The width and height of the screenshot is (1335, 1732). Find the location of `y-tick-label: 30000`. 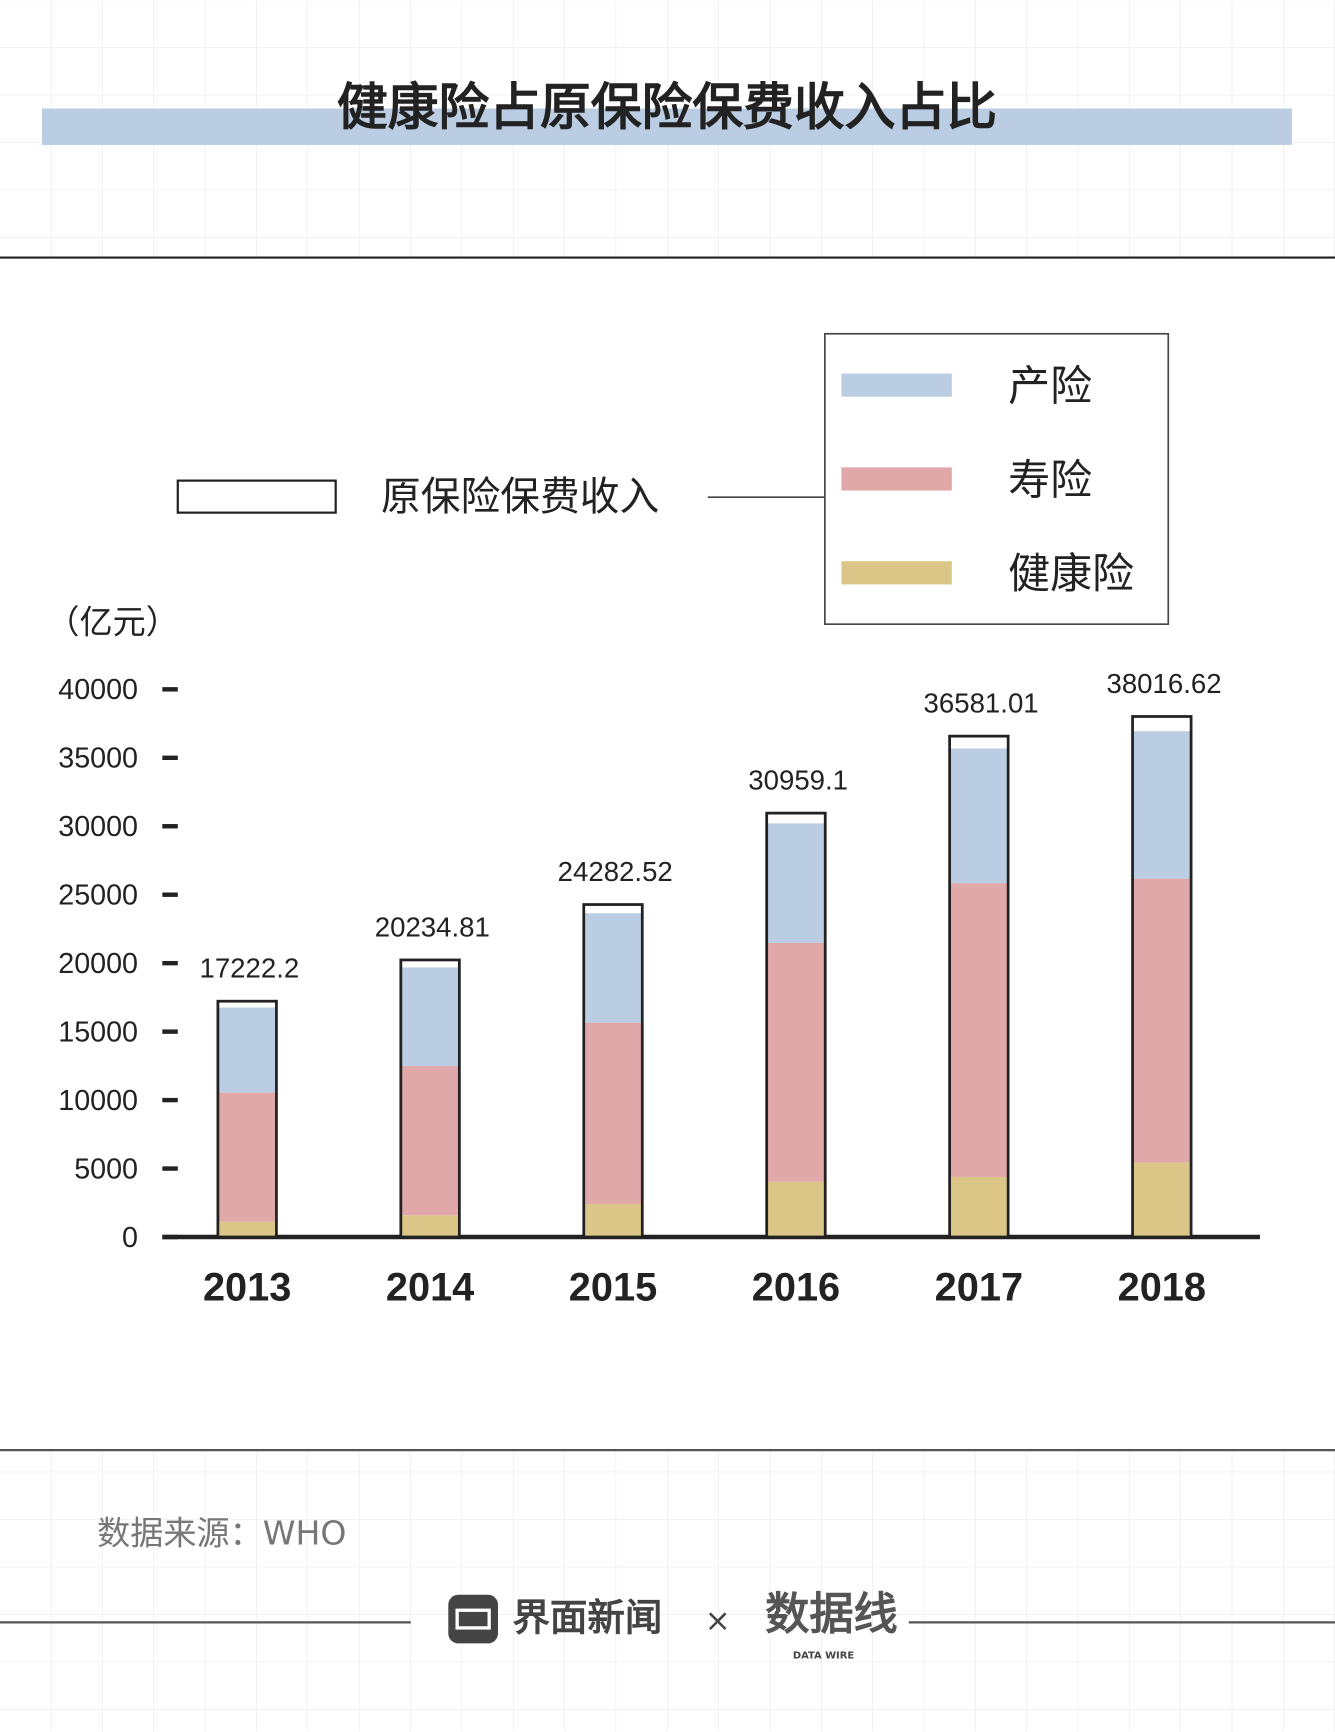

y-tick-label: 30000 is located at coordinates (98, 827).